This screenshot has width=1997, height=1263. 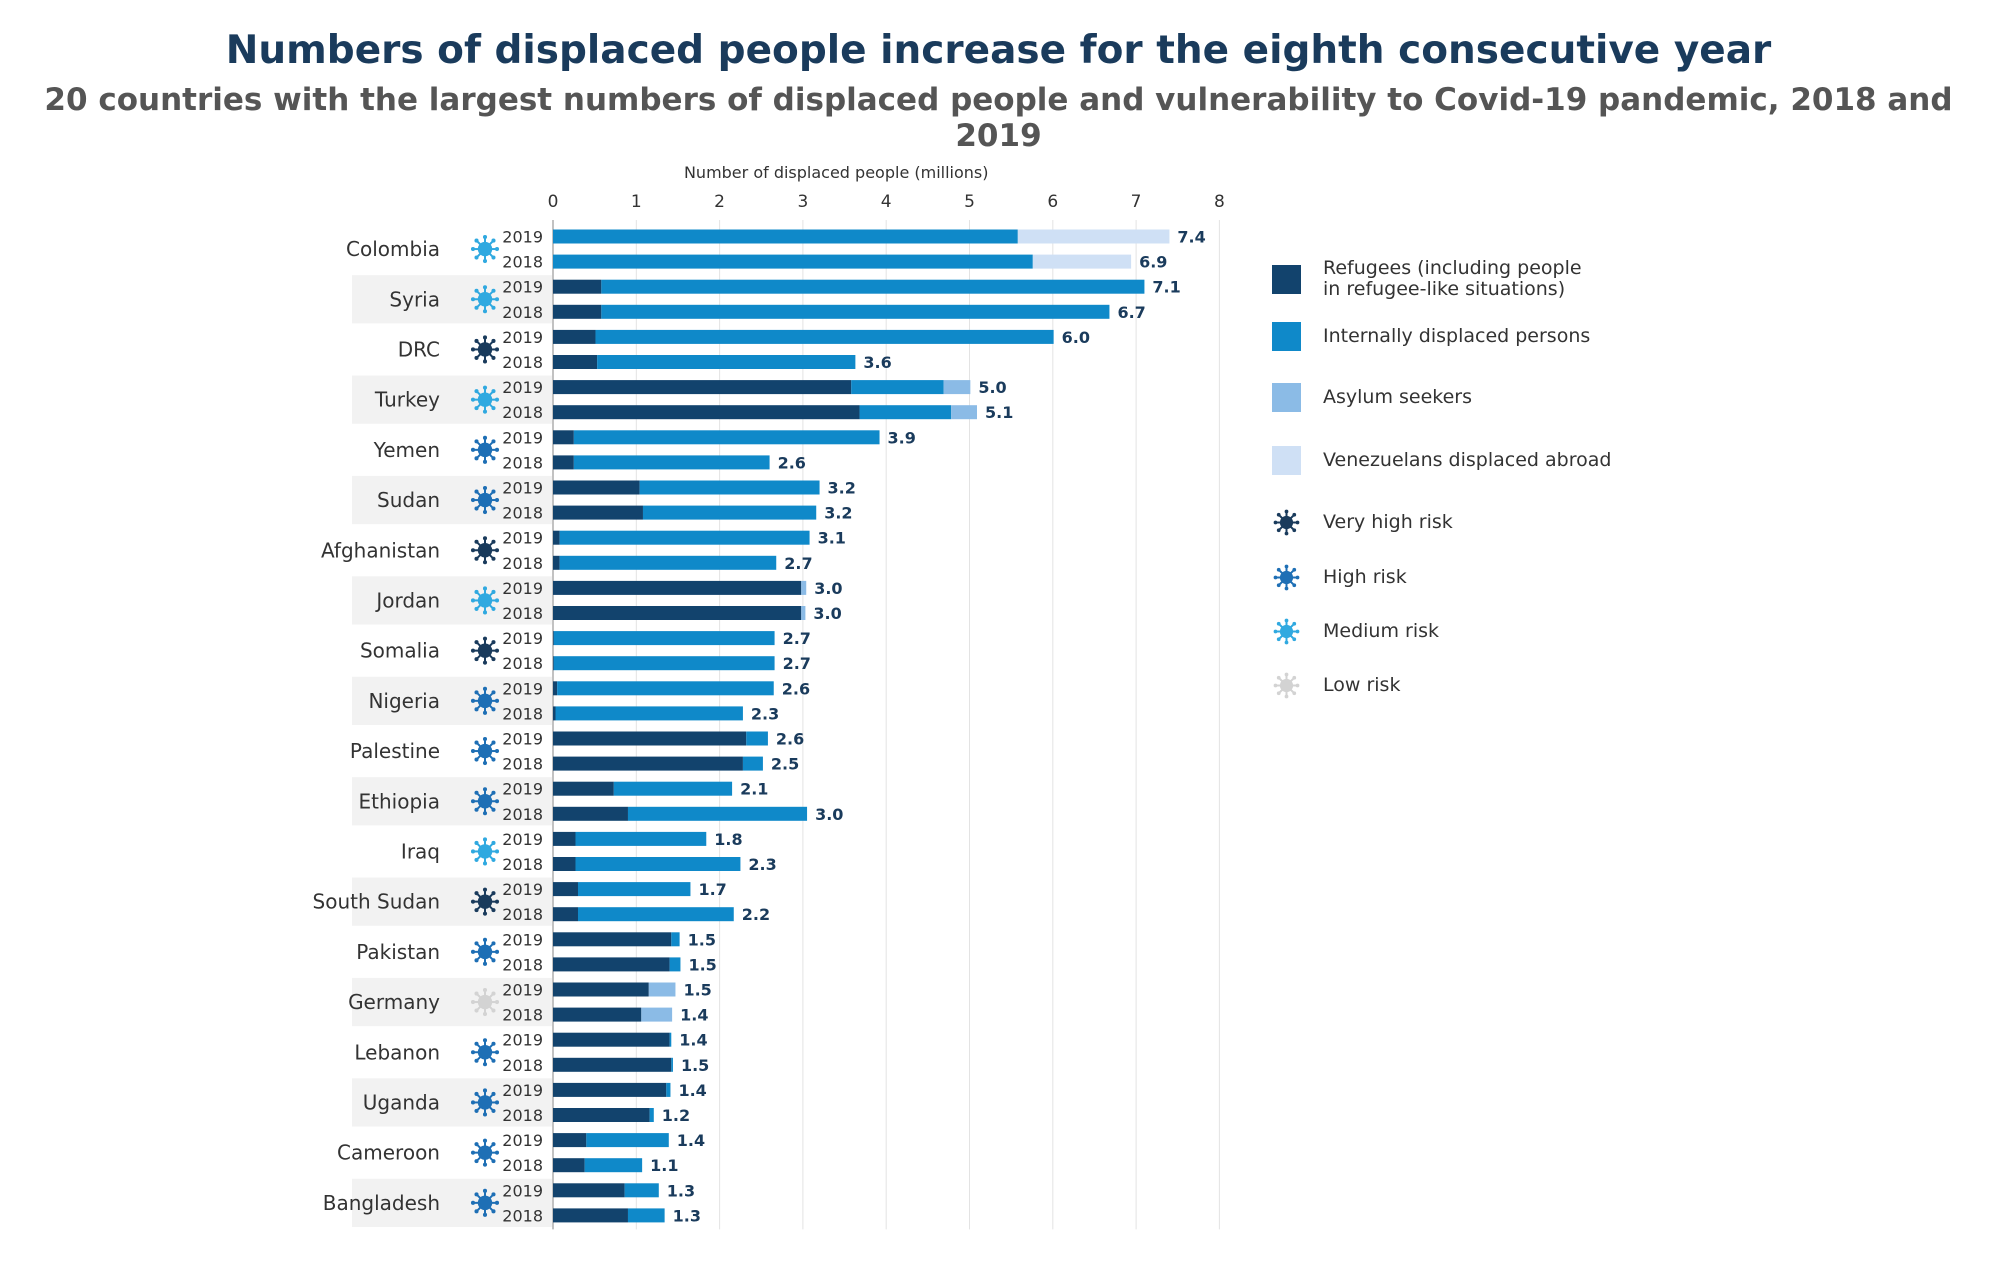 What do you see at coordinates (419, 349) in the screenshot?
I see `country-label: DRC` at bounding box center [419, 349].